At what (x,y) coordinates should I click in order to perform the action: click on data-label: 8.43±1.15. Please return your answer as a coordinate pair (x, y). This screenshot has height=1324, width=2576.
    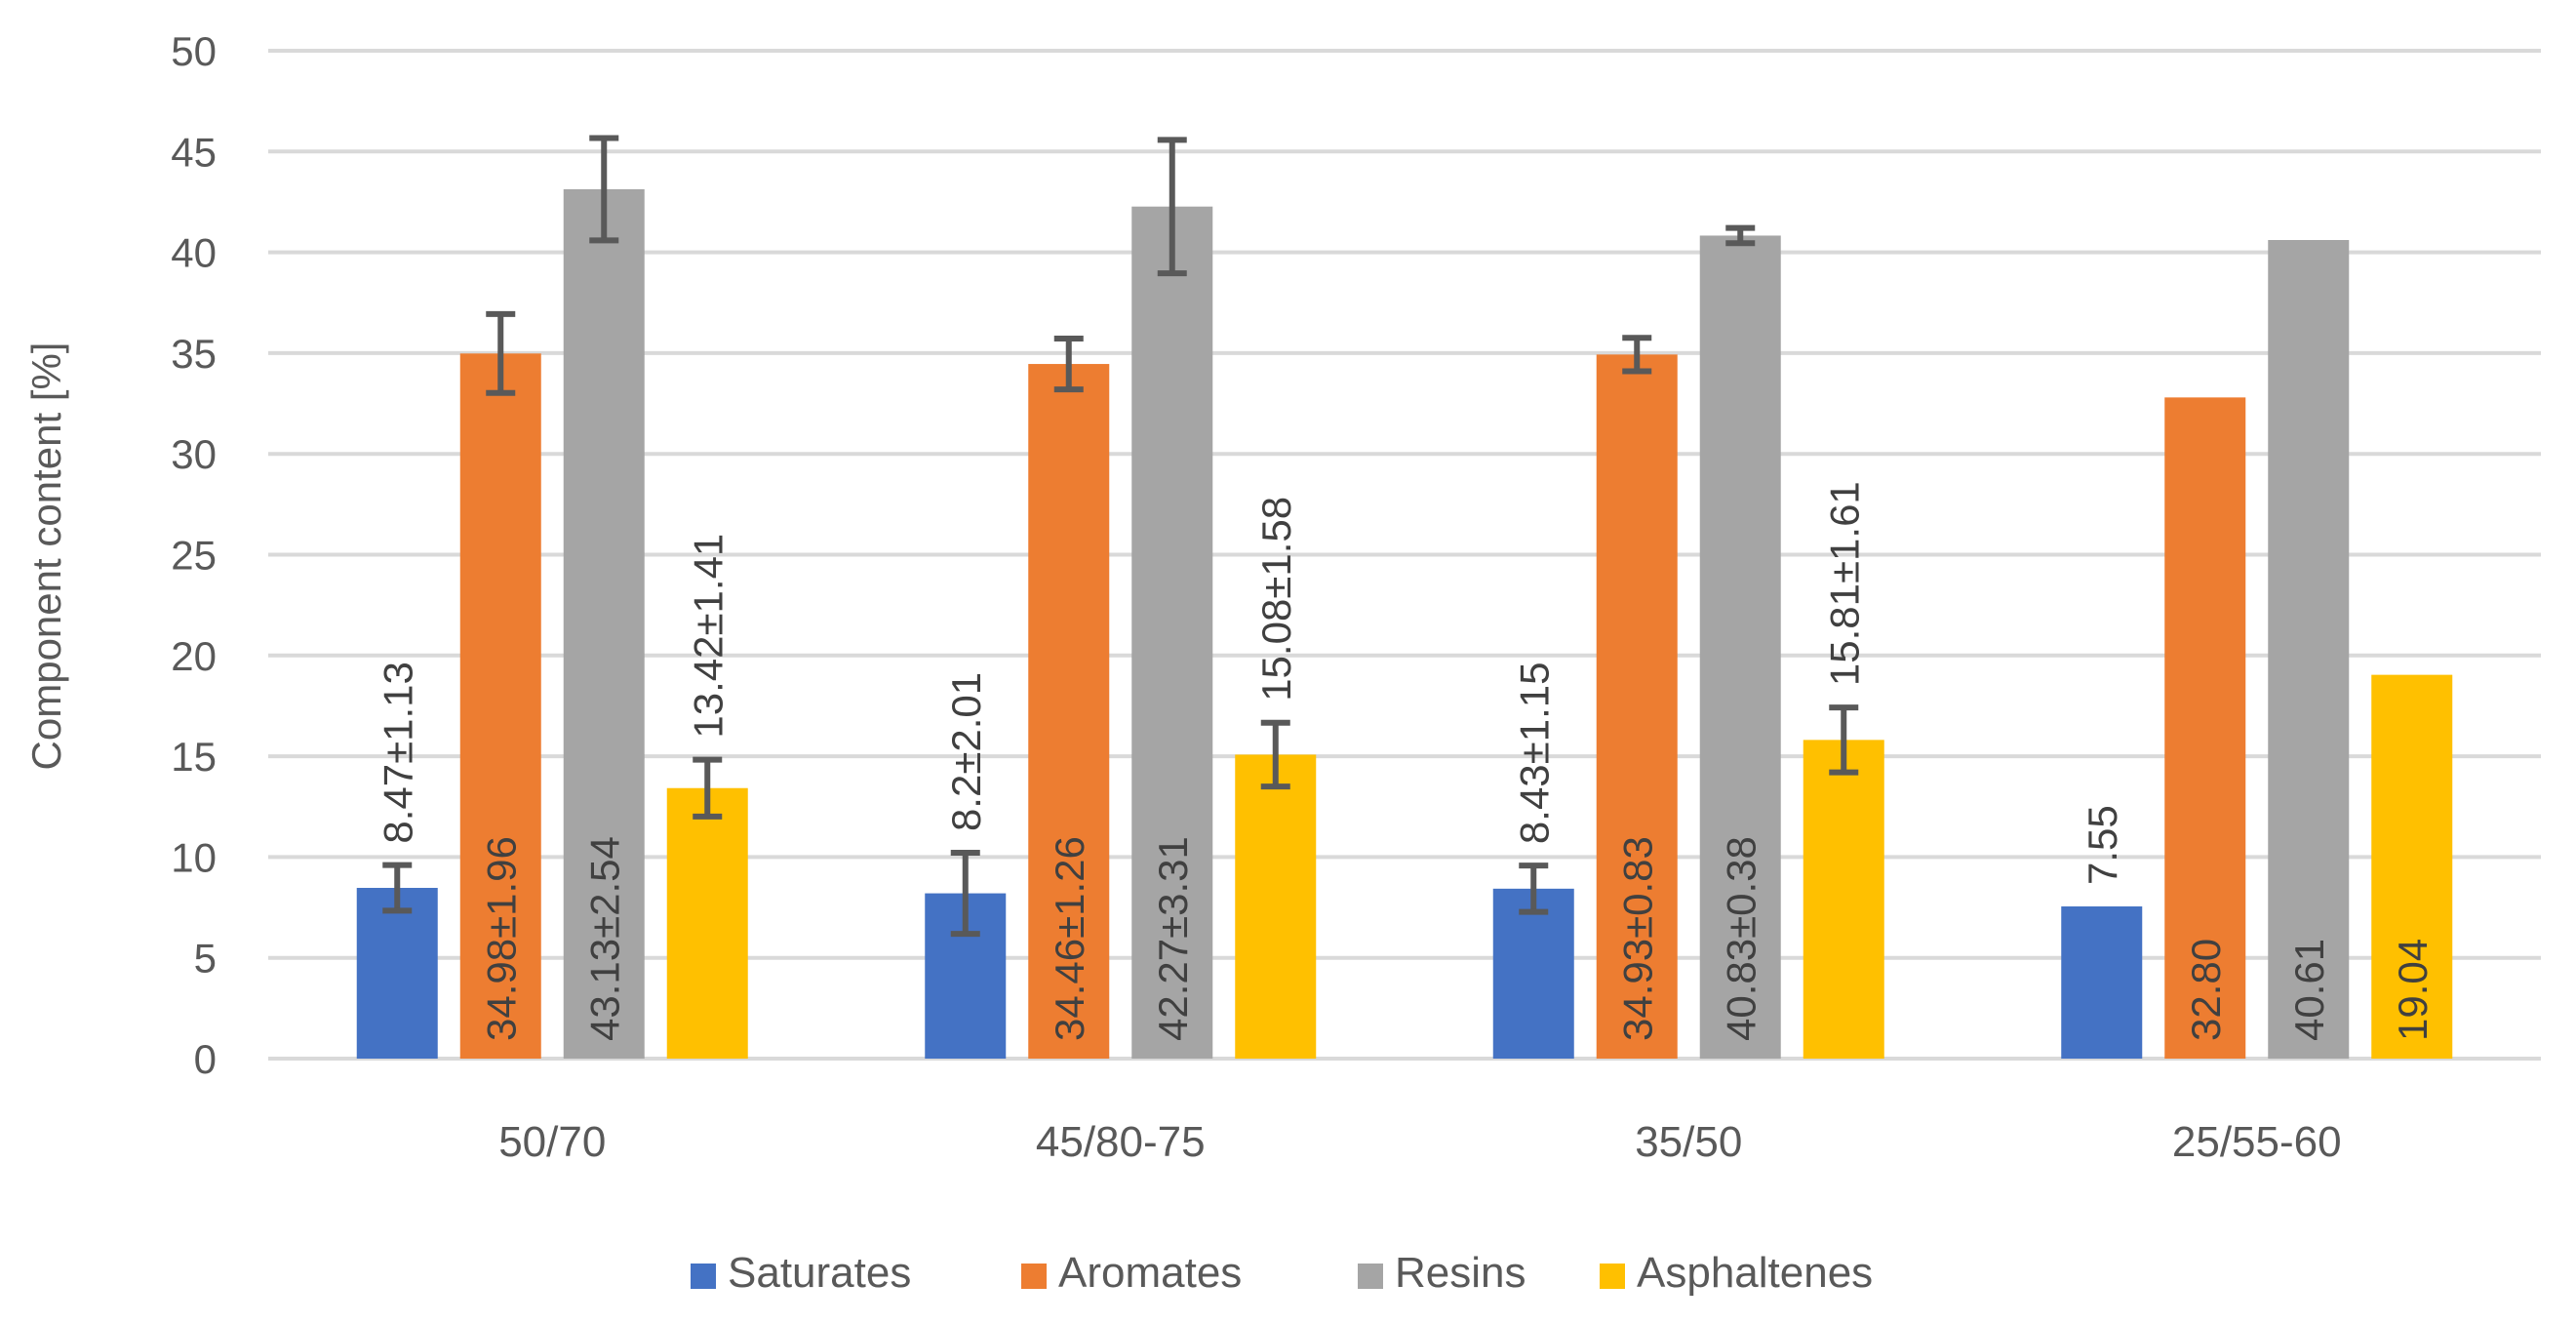
    Looking at the image, I should click on (1534, 754).